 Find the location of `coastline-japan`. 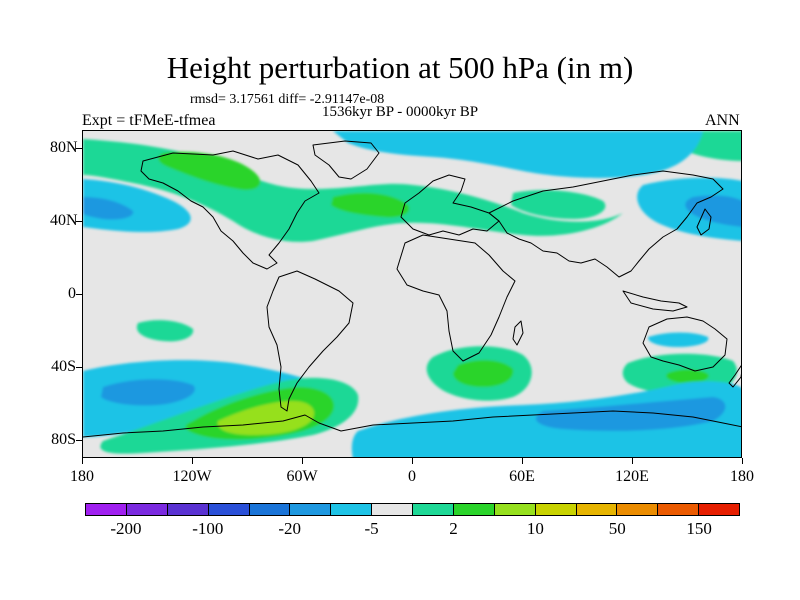

coastline-japan is located at coordinates (704, 222).